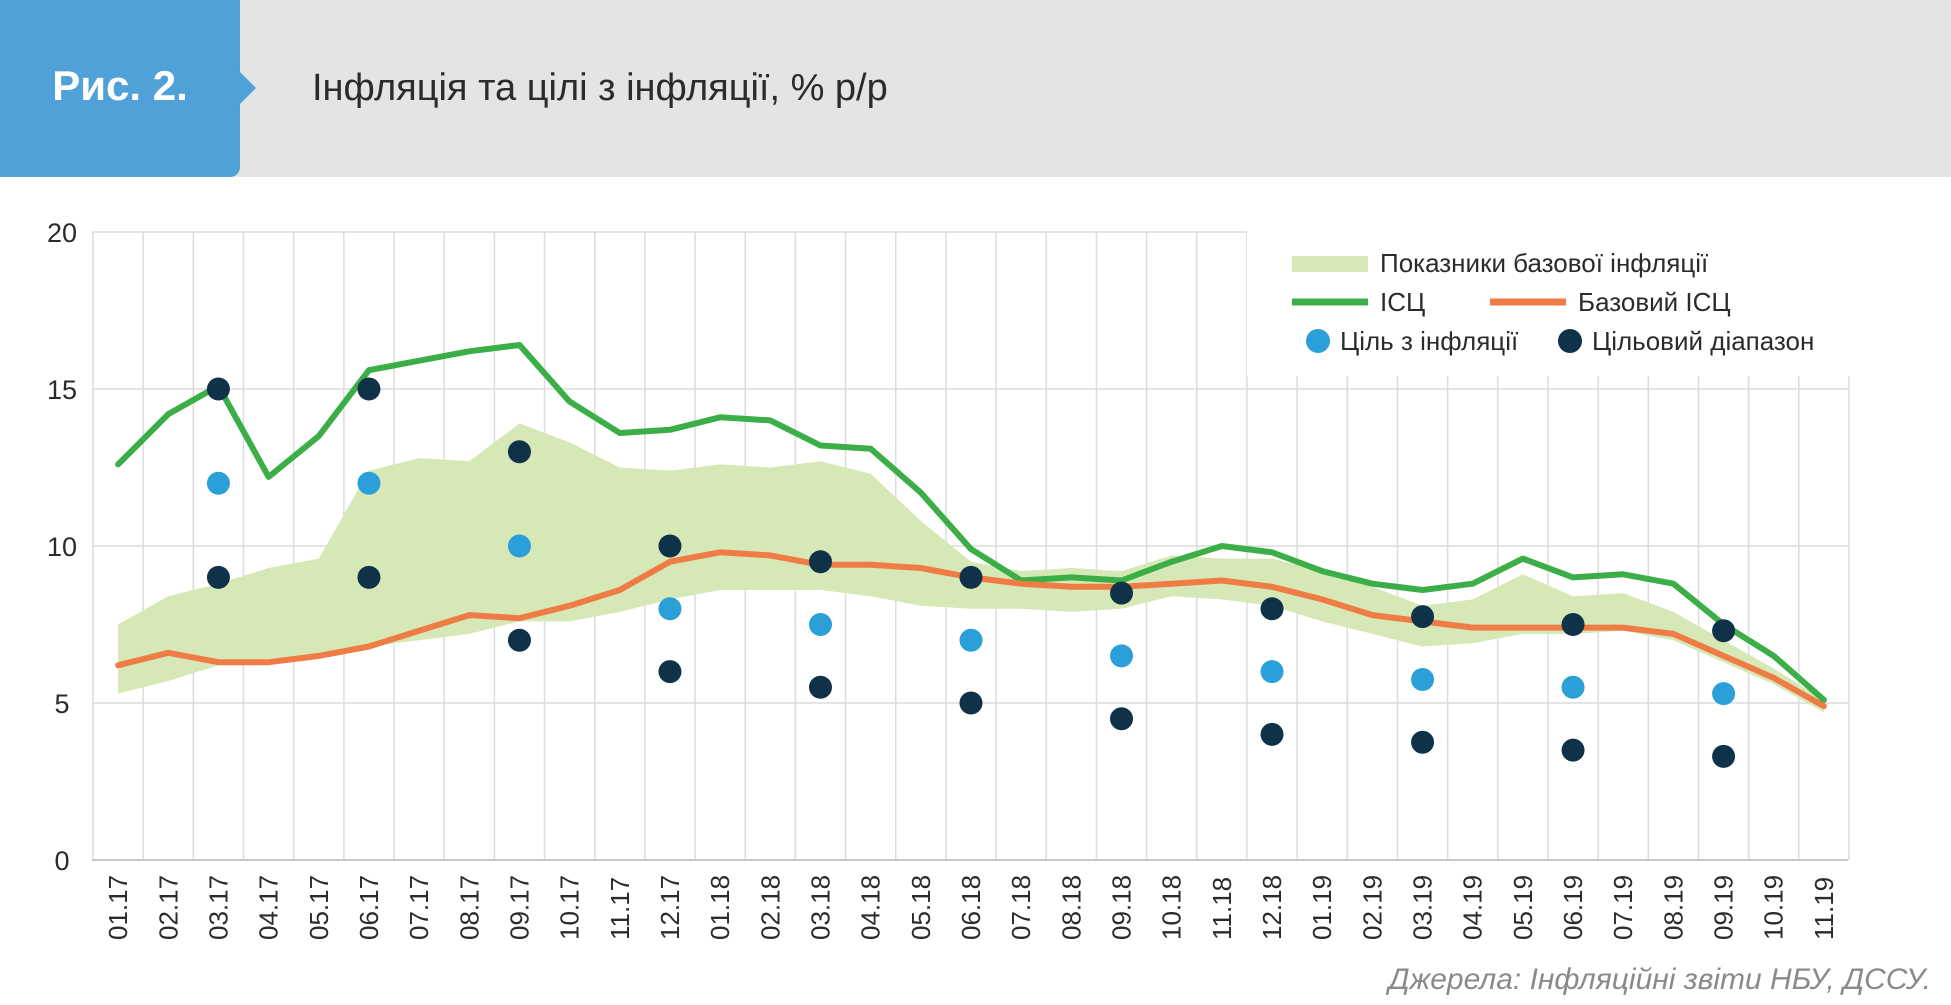 Image resolution: width=1951 pixels, height=1005 pixels. Describe the element at coordinates (1172, 907) in the screenshot. I see `x-tick-label: 10.18` at that location.